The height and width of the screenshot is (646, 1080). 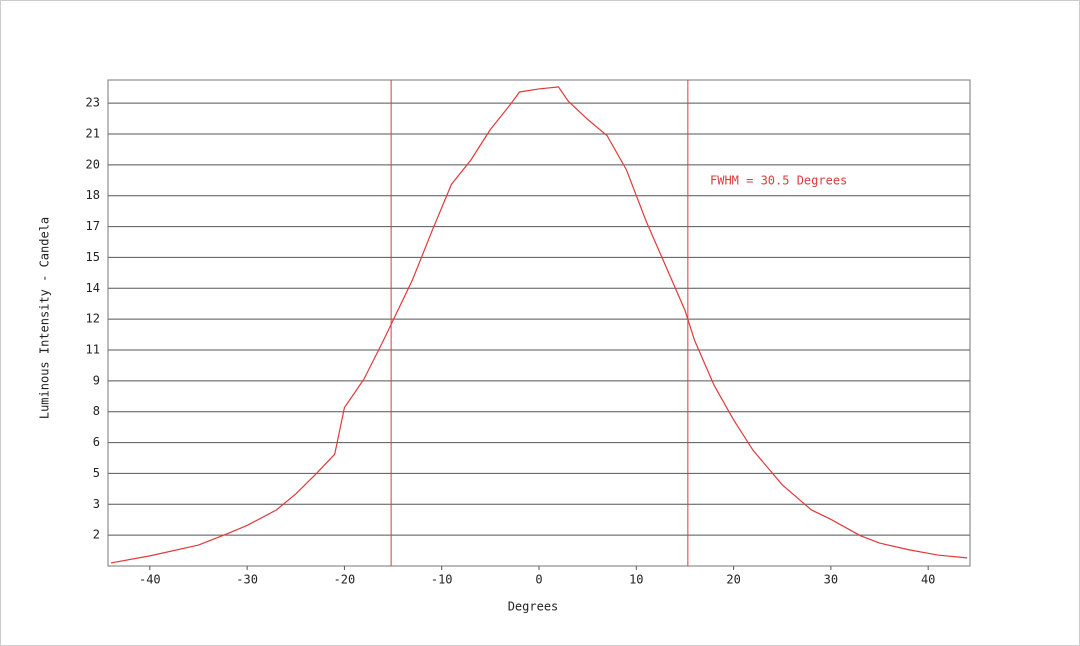 I want to click on y-axis-label: Luminous Intensity - Candela, so click(x=45, y=318).